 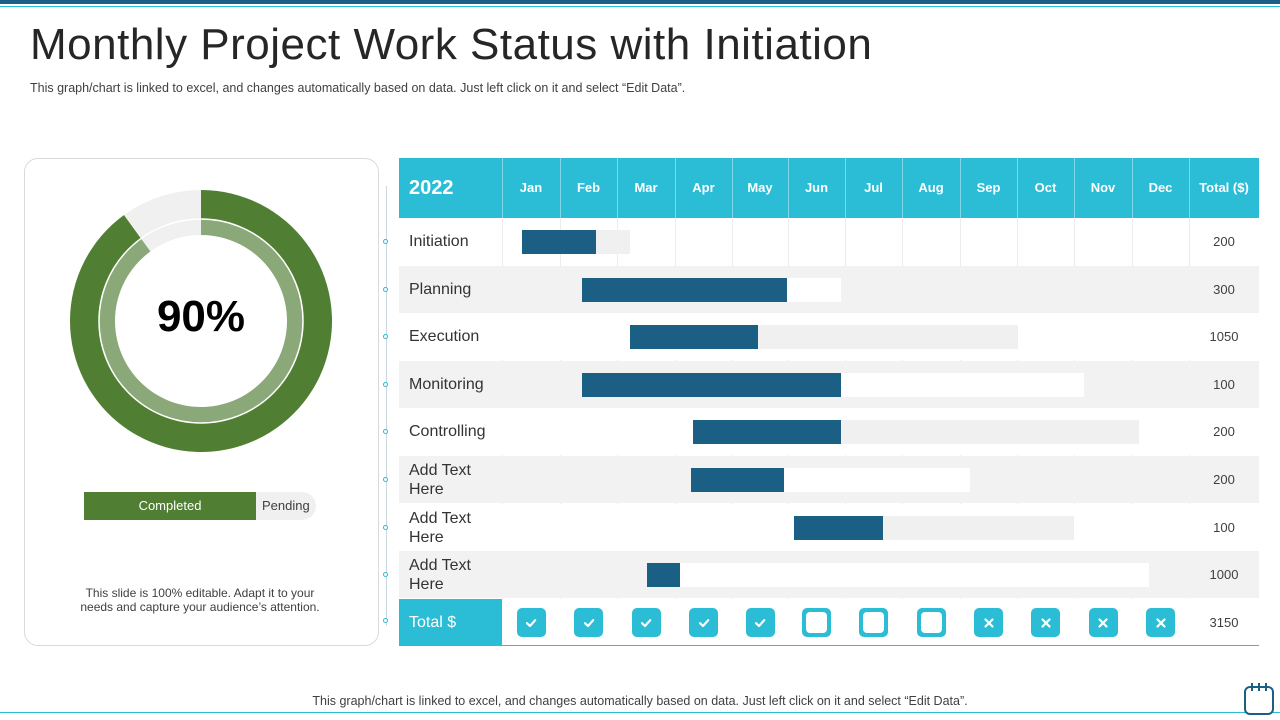 What do you see at coordinates (898, 575) in the screenshot?
I see `task-remaining-bar` at bounding box center [898, 575].